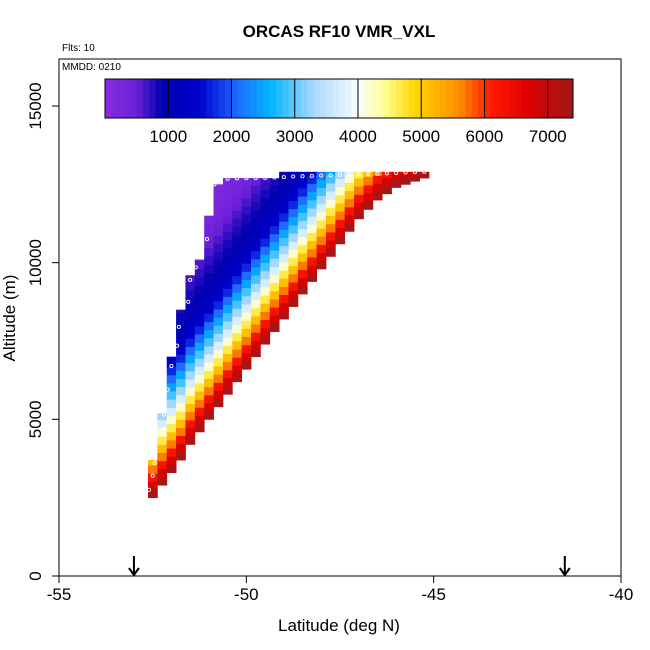 The width and height of the screenshot is (650, 650). I want to click on x-tick-label: -50, so click(246, 594).